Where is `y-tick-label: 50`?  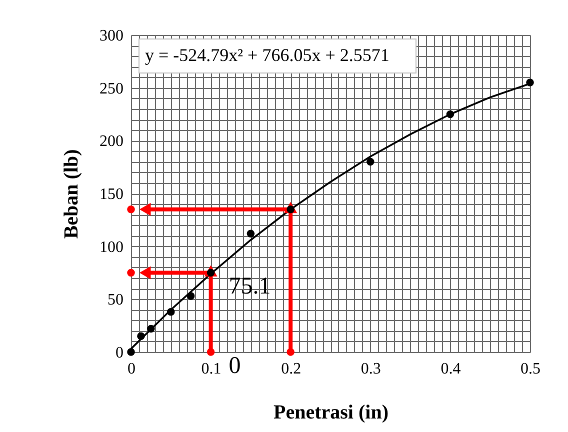 y-tick-label: 50 is located at coordinates (116, 300).